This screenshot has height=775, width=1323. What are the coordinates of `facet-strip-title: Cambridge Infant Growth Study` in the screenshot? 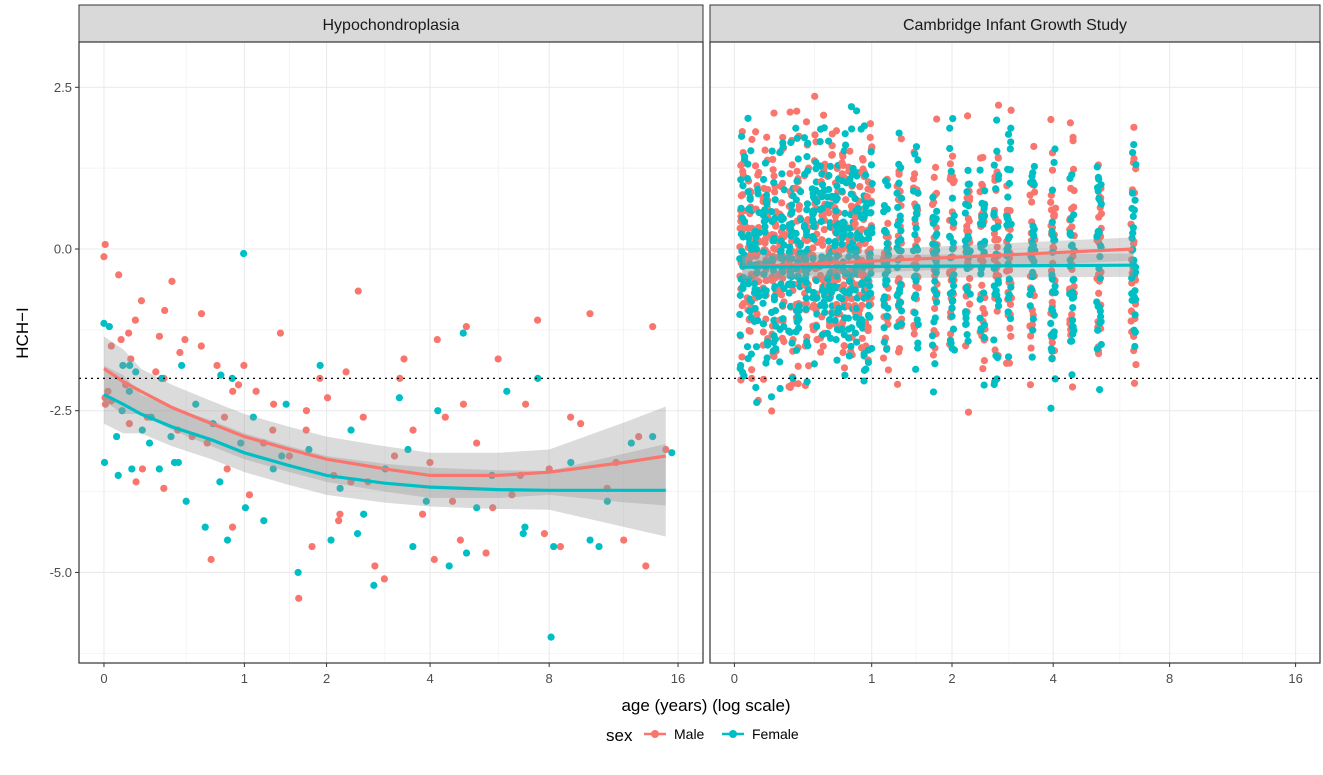 It's located at (1015, 25).